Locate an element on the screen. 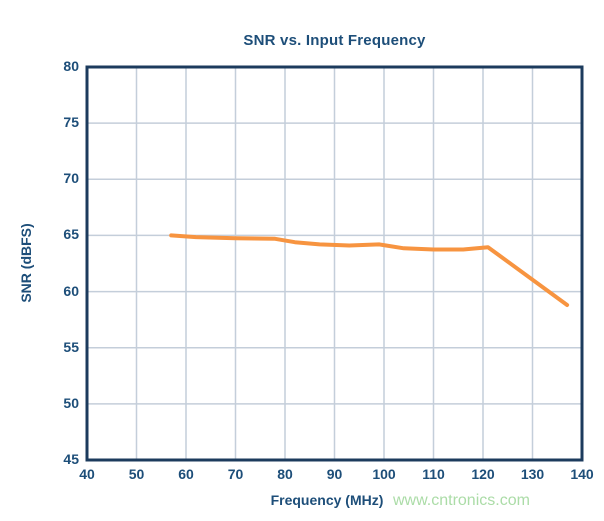 The width and height of the screenshot is (604, 521). x-tick-label: 60 is located at coordinates (186, 474).